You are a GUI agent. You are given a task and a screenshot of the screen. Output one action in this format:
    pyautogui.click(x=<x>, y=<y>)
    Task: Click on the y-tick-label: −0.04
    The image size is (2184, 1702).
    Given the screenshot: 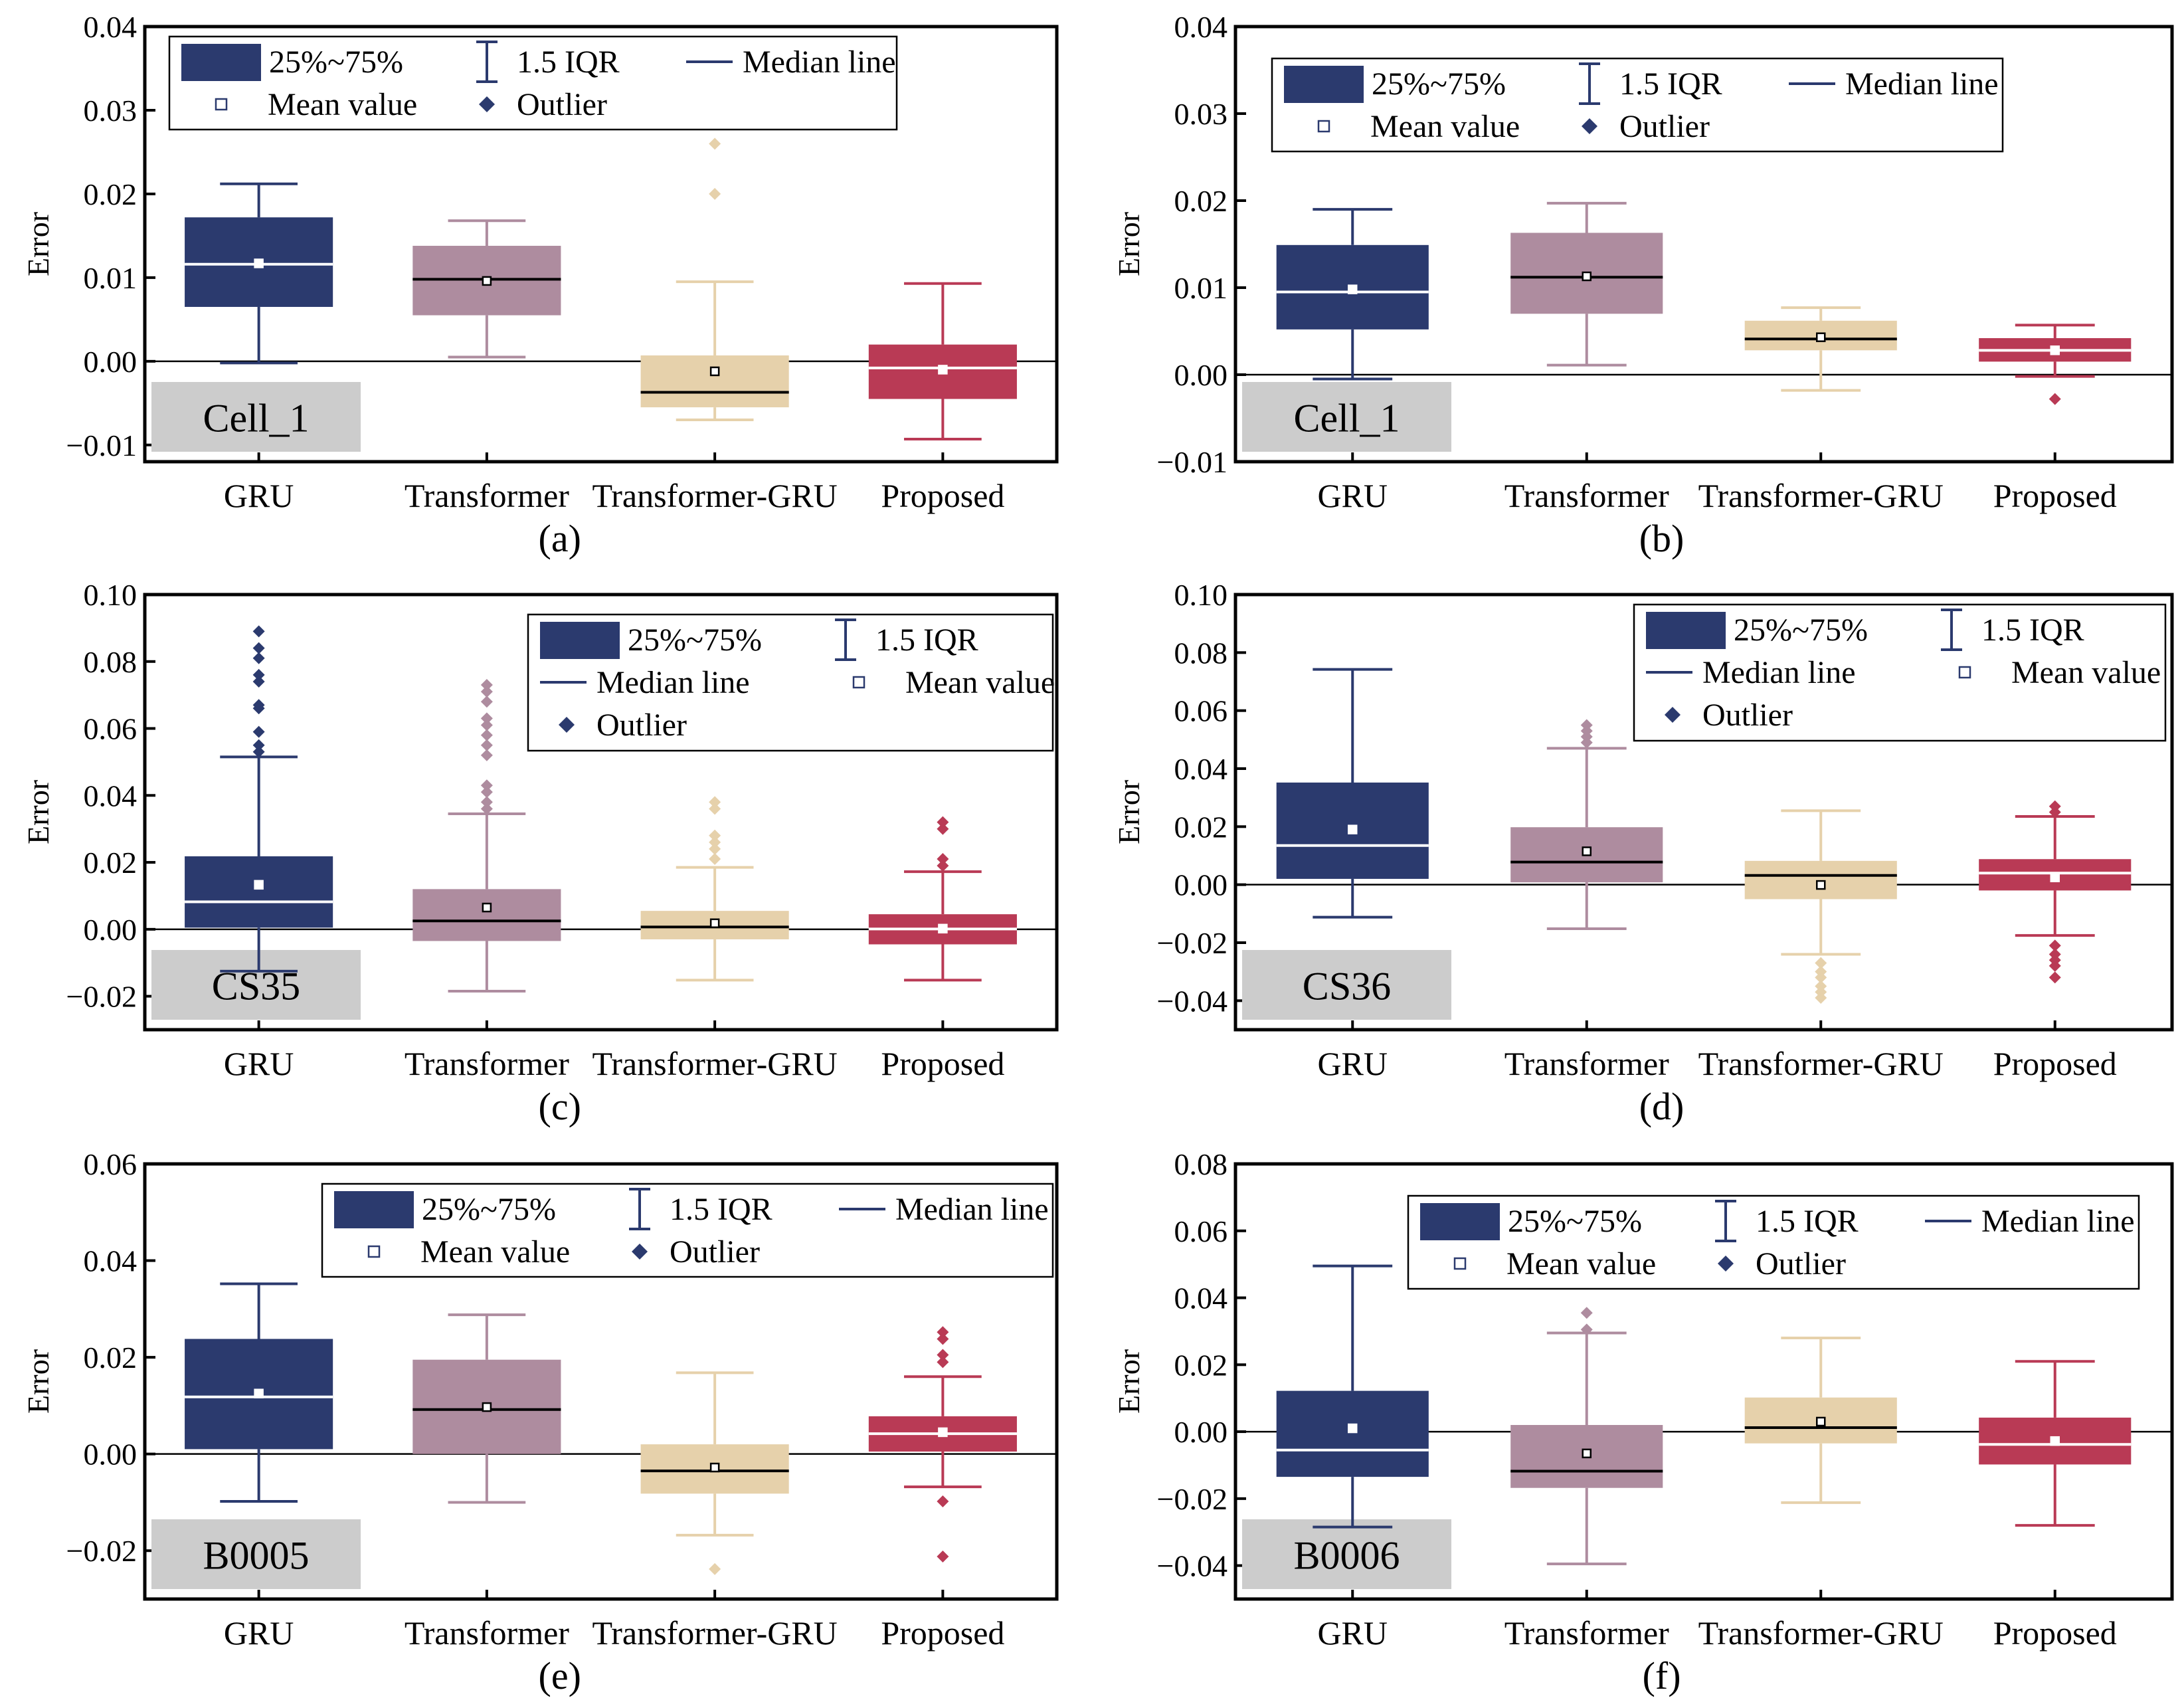 What is the action you would take?
    pyautogui.click(x=1192, y=1566)
    